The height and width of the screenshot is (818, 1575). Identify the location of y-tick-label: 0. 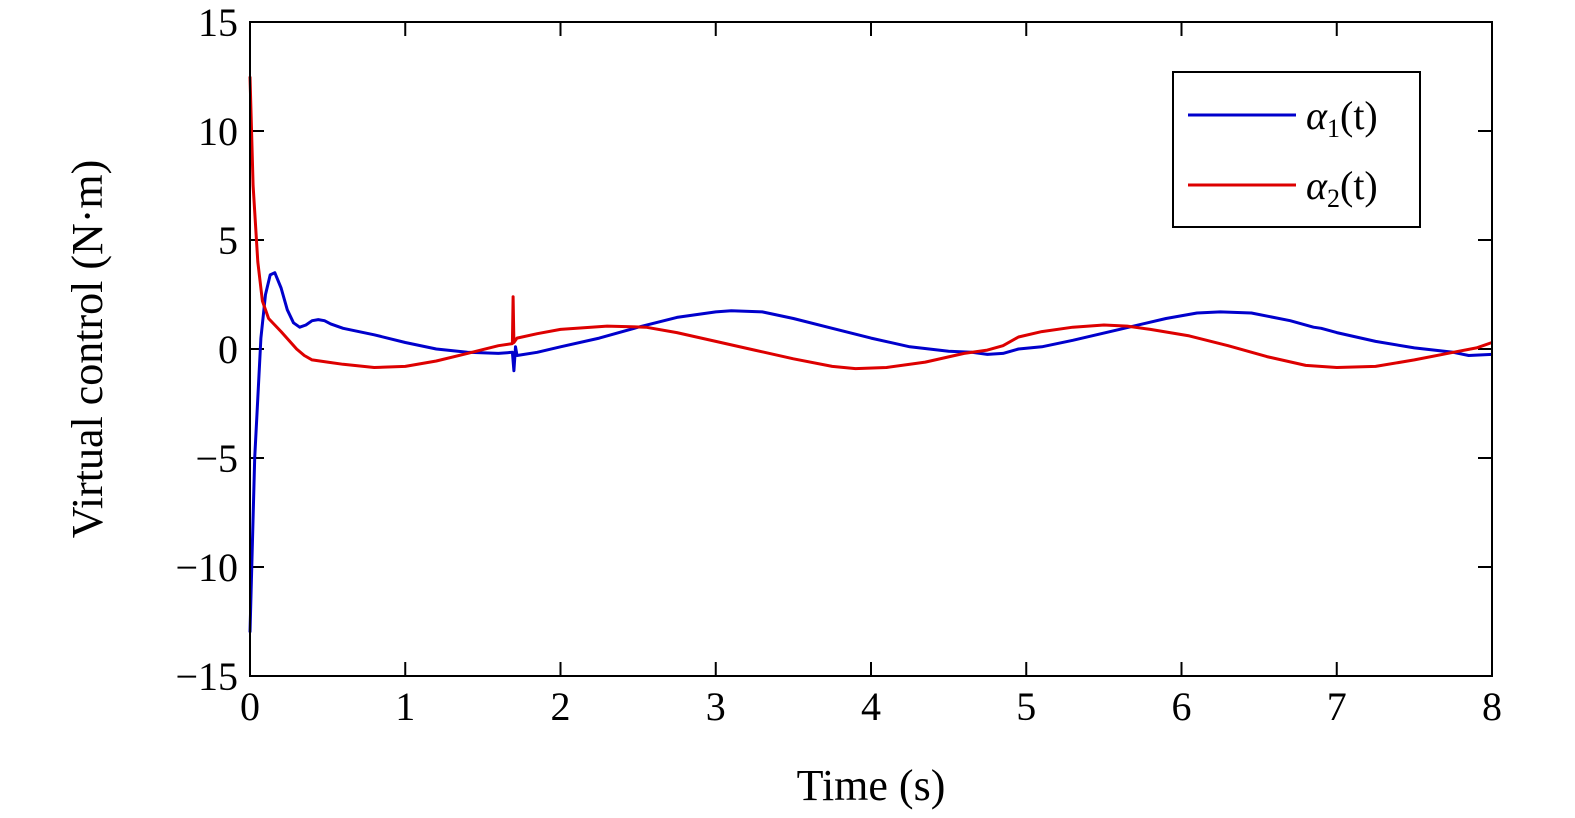
(228, 349).